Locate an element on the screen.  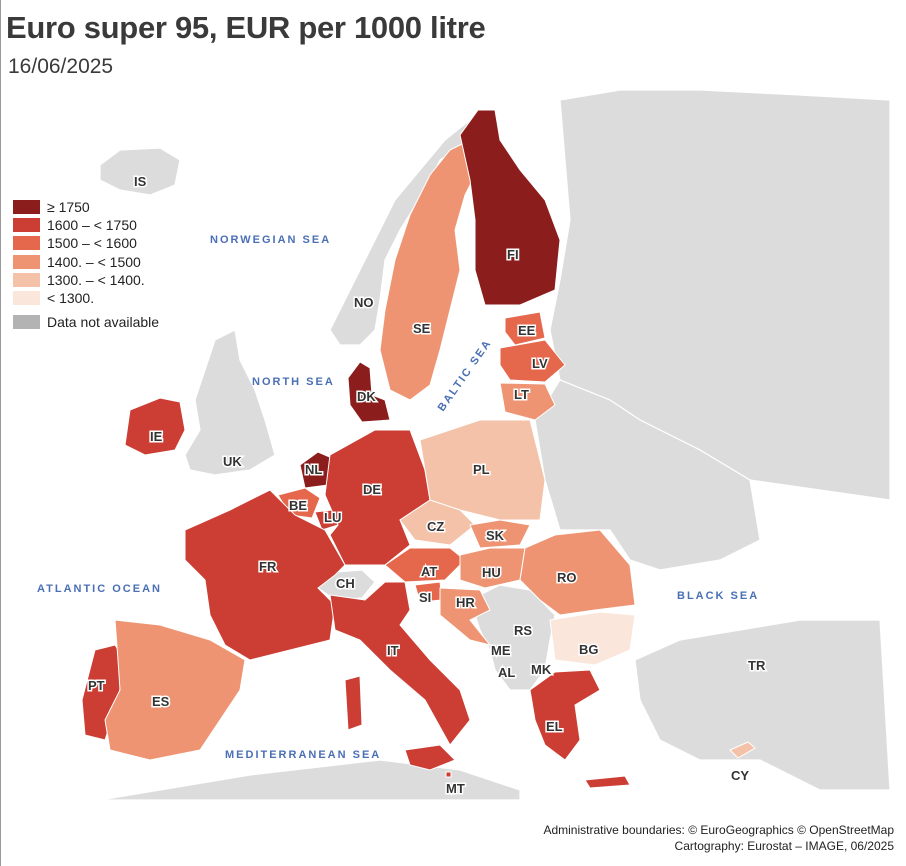
legend-item: 1400. – < 1500 is located at coordinates (86, 262).